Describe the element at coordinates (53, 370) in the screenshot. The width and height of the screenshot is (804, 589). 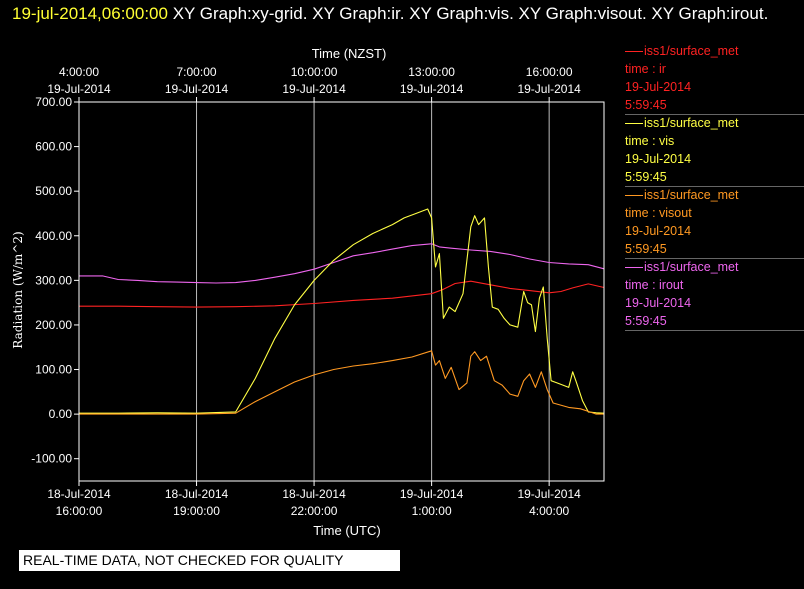
I see `y-tick-label: 100.00` at that location.